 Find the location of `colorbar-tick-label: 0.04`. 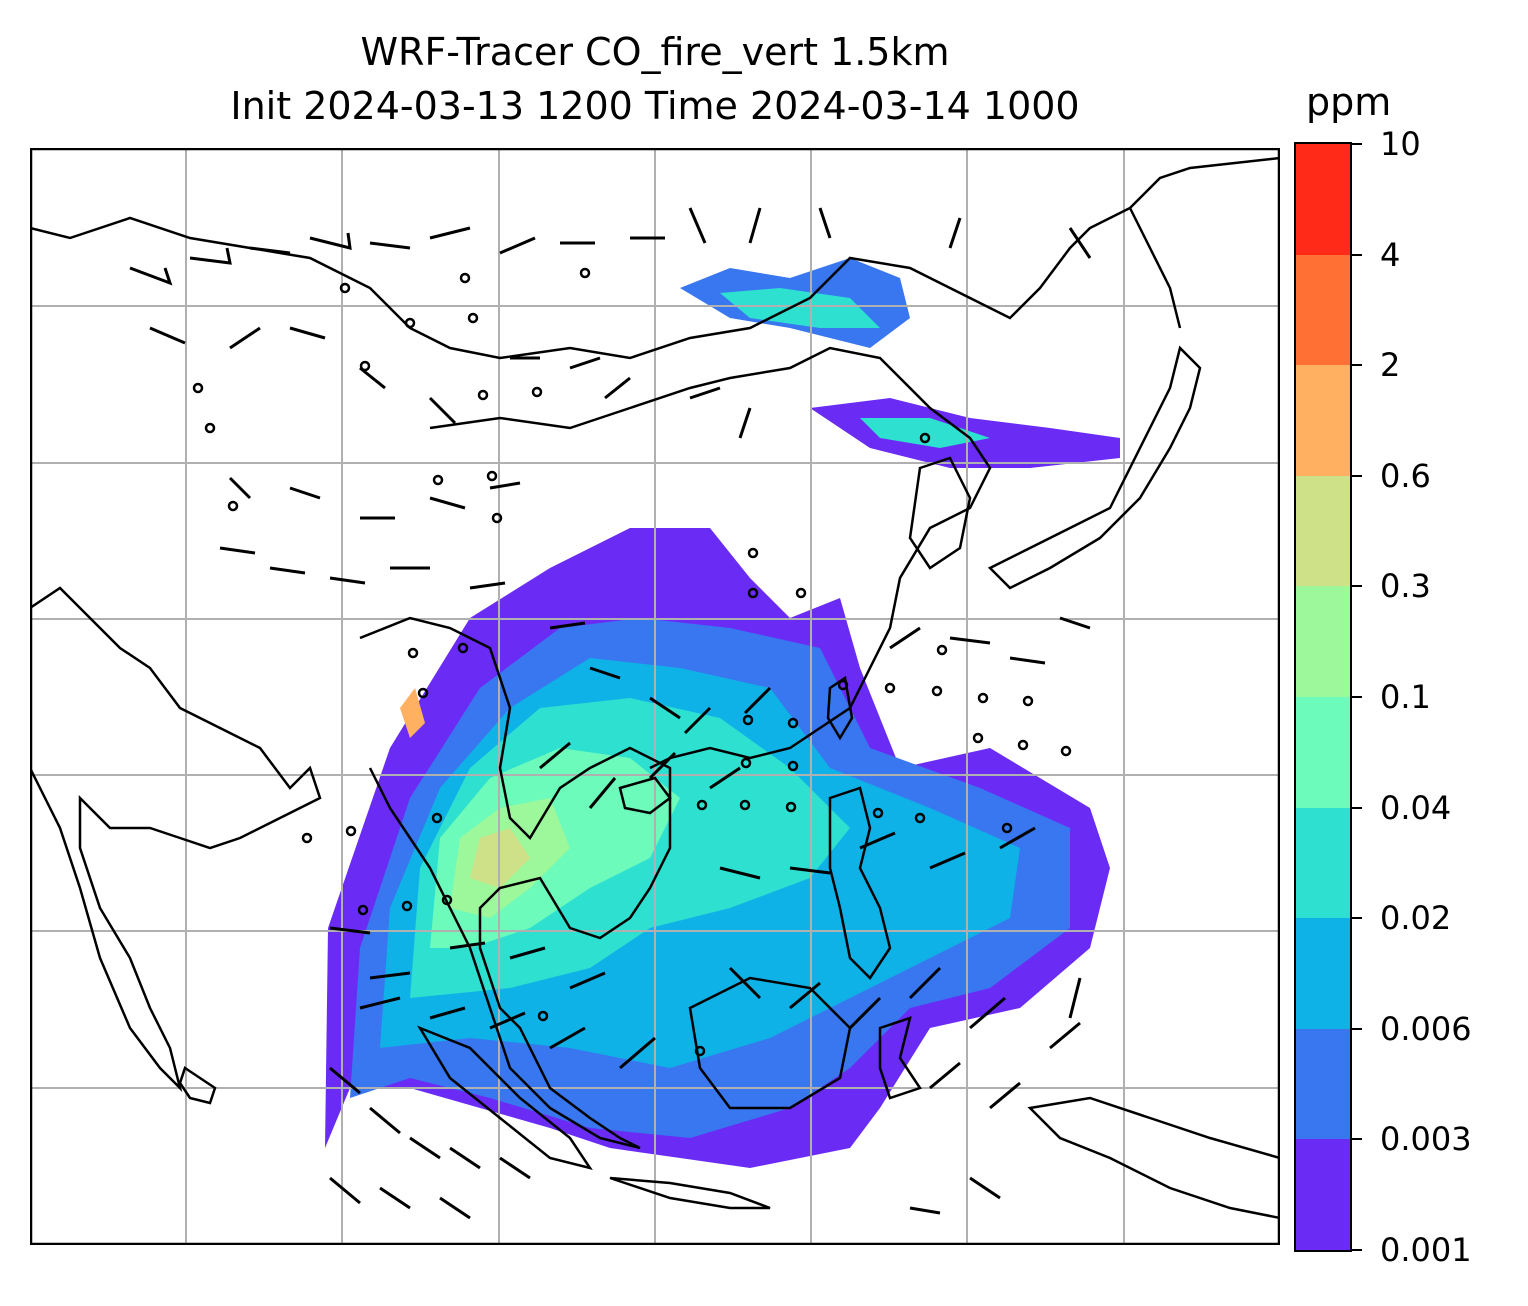

colorbar-tick-label: 0.04 is located at coordinates (1416, 807).